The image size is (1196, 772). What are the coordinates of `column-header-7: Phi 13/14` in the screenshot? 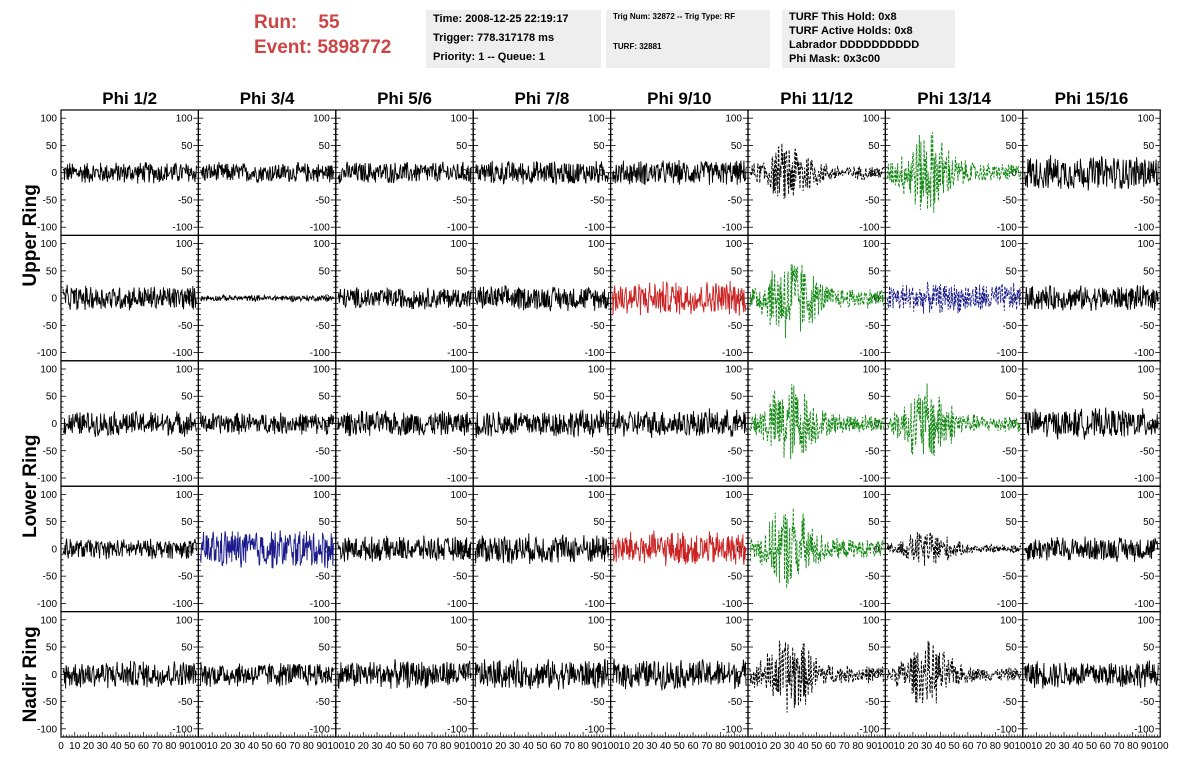 It's located at (954, 98).